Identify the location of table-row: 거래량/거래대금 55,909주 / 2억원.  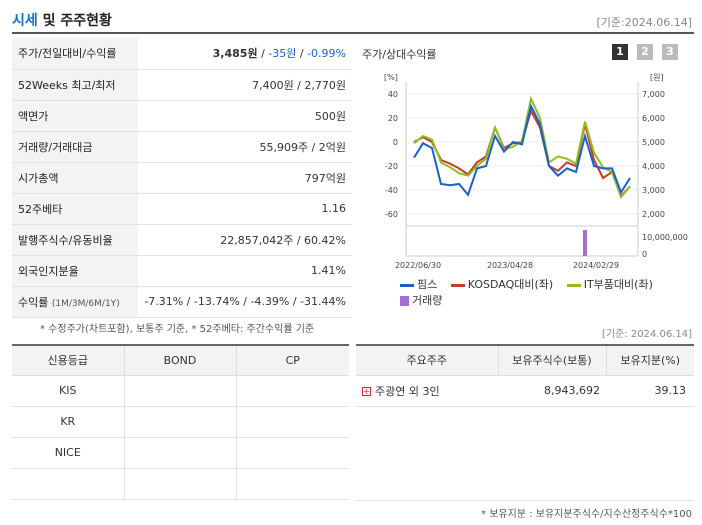
(182, 147).